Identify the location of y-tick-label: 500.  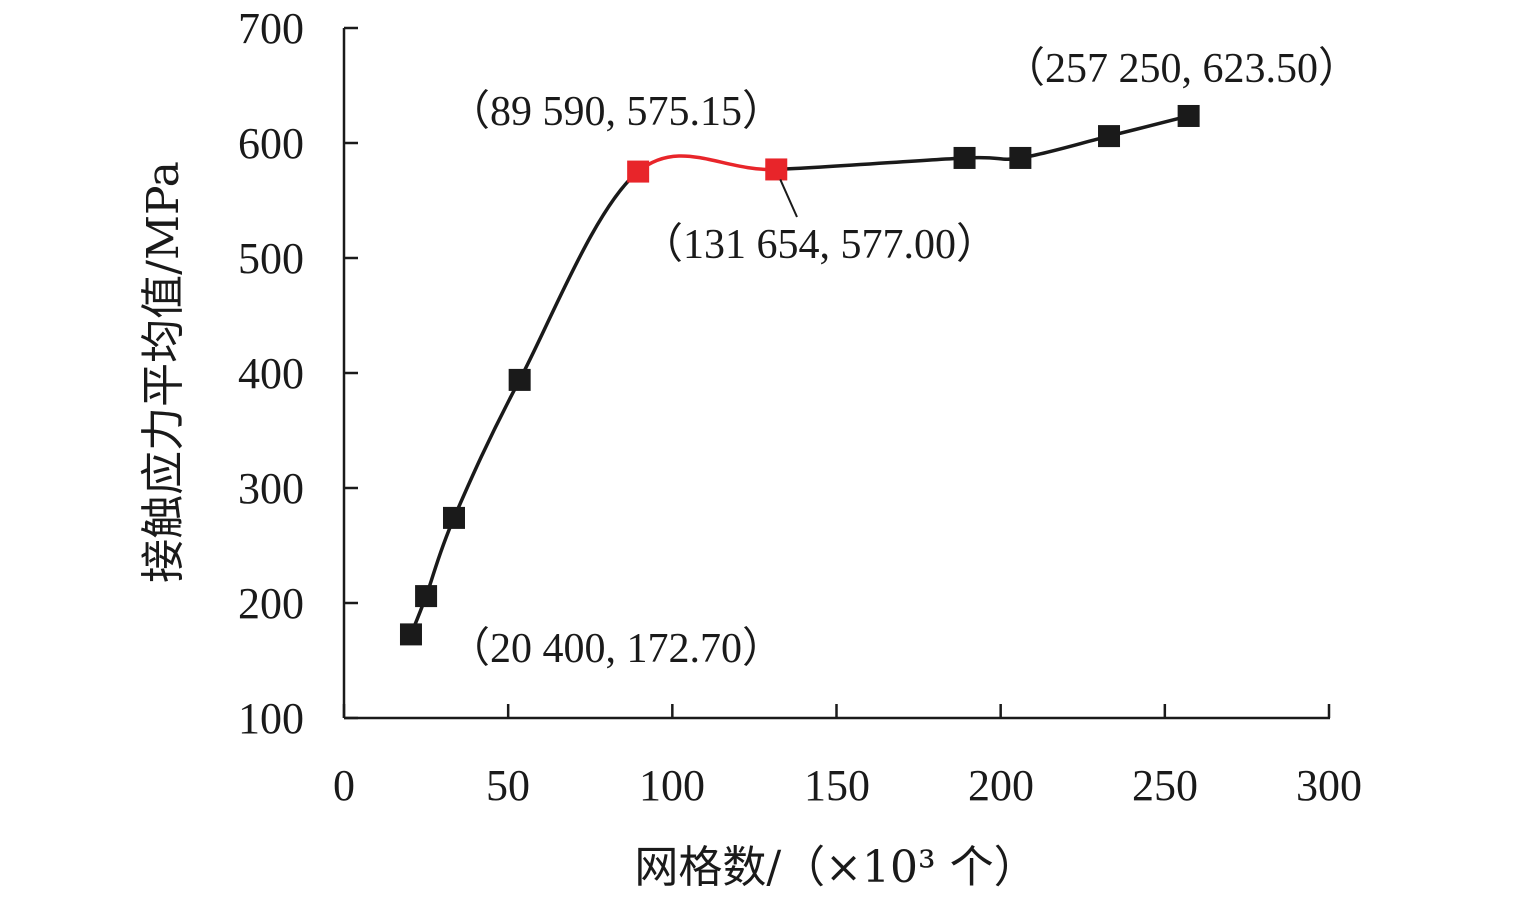
(271, 258).